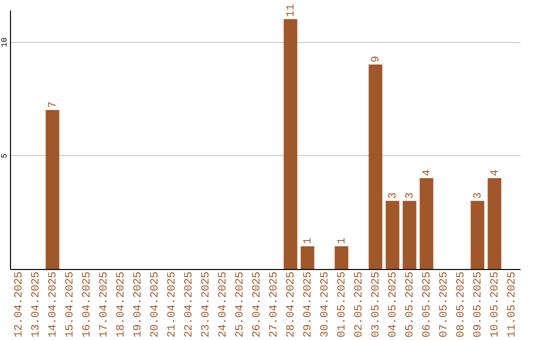 The width and height of the screenshot is (540, 340). I want to click on x-tick-label: 07.05.2025, so click(444, 305).